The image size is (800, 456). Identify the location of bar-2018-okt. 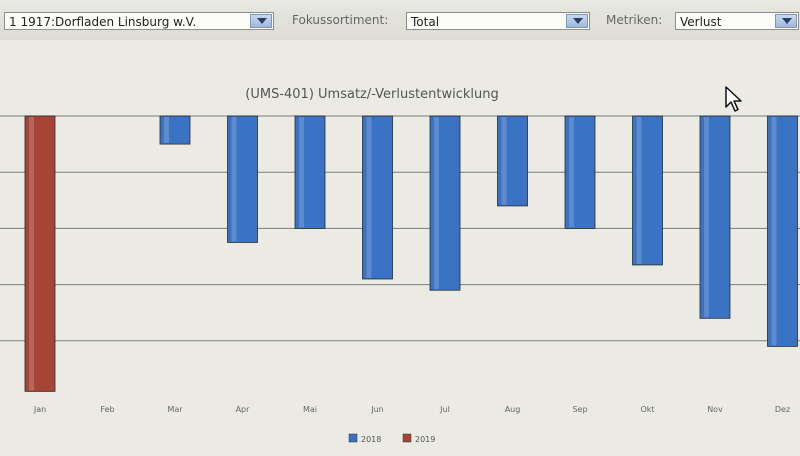
(647, 190).